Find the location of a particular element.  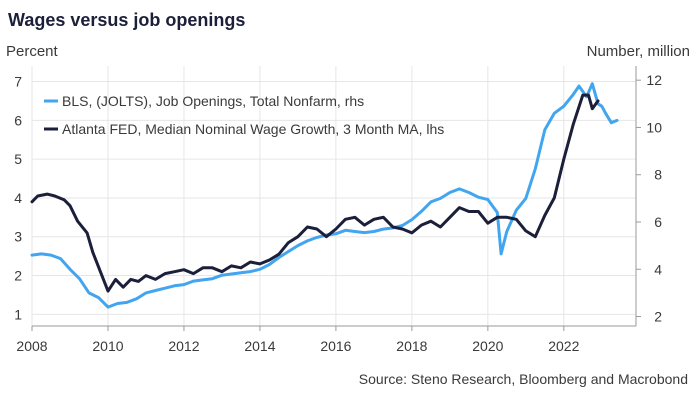

right-axis-tick-label: 6 is located at coordinates (658, 222).